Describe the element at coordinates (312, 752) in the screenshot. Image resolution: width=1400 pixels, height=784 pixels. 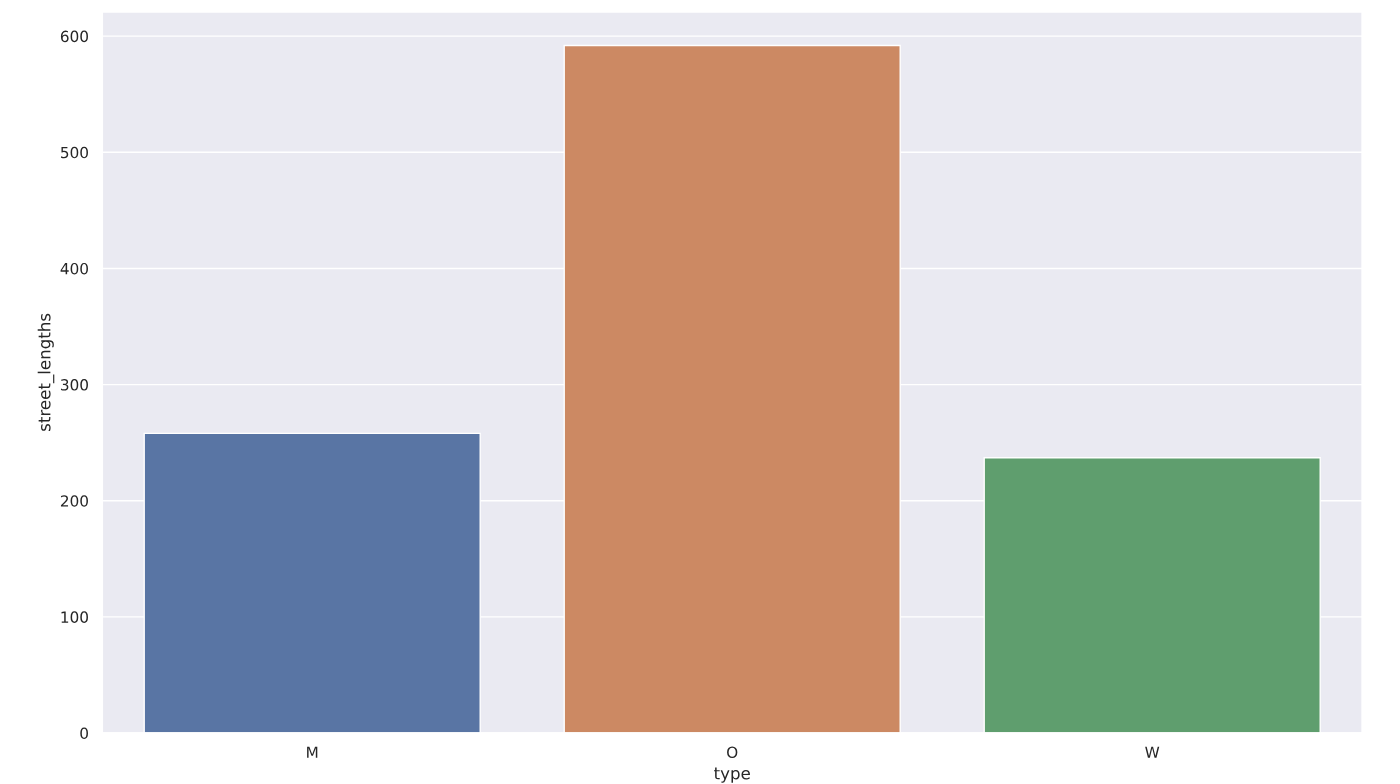
I see `x-tick-label: M` at that location.